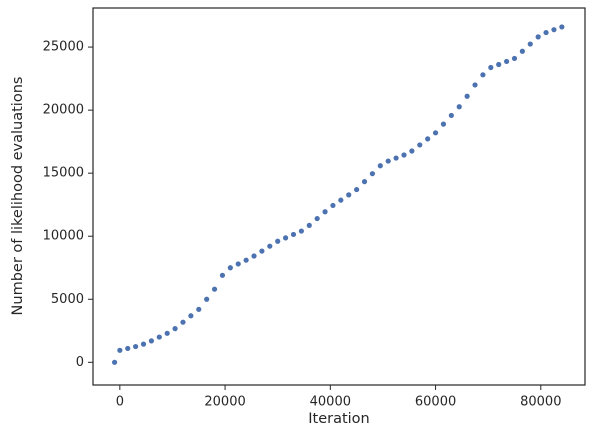  What do you see at coordinates (540, 402) in the screenshot?
I see `x-tick-label: 80000` at bounding box center [540, 402].